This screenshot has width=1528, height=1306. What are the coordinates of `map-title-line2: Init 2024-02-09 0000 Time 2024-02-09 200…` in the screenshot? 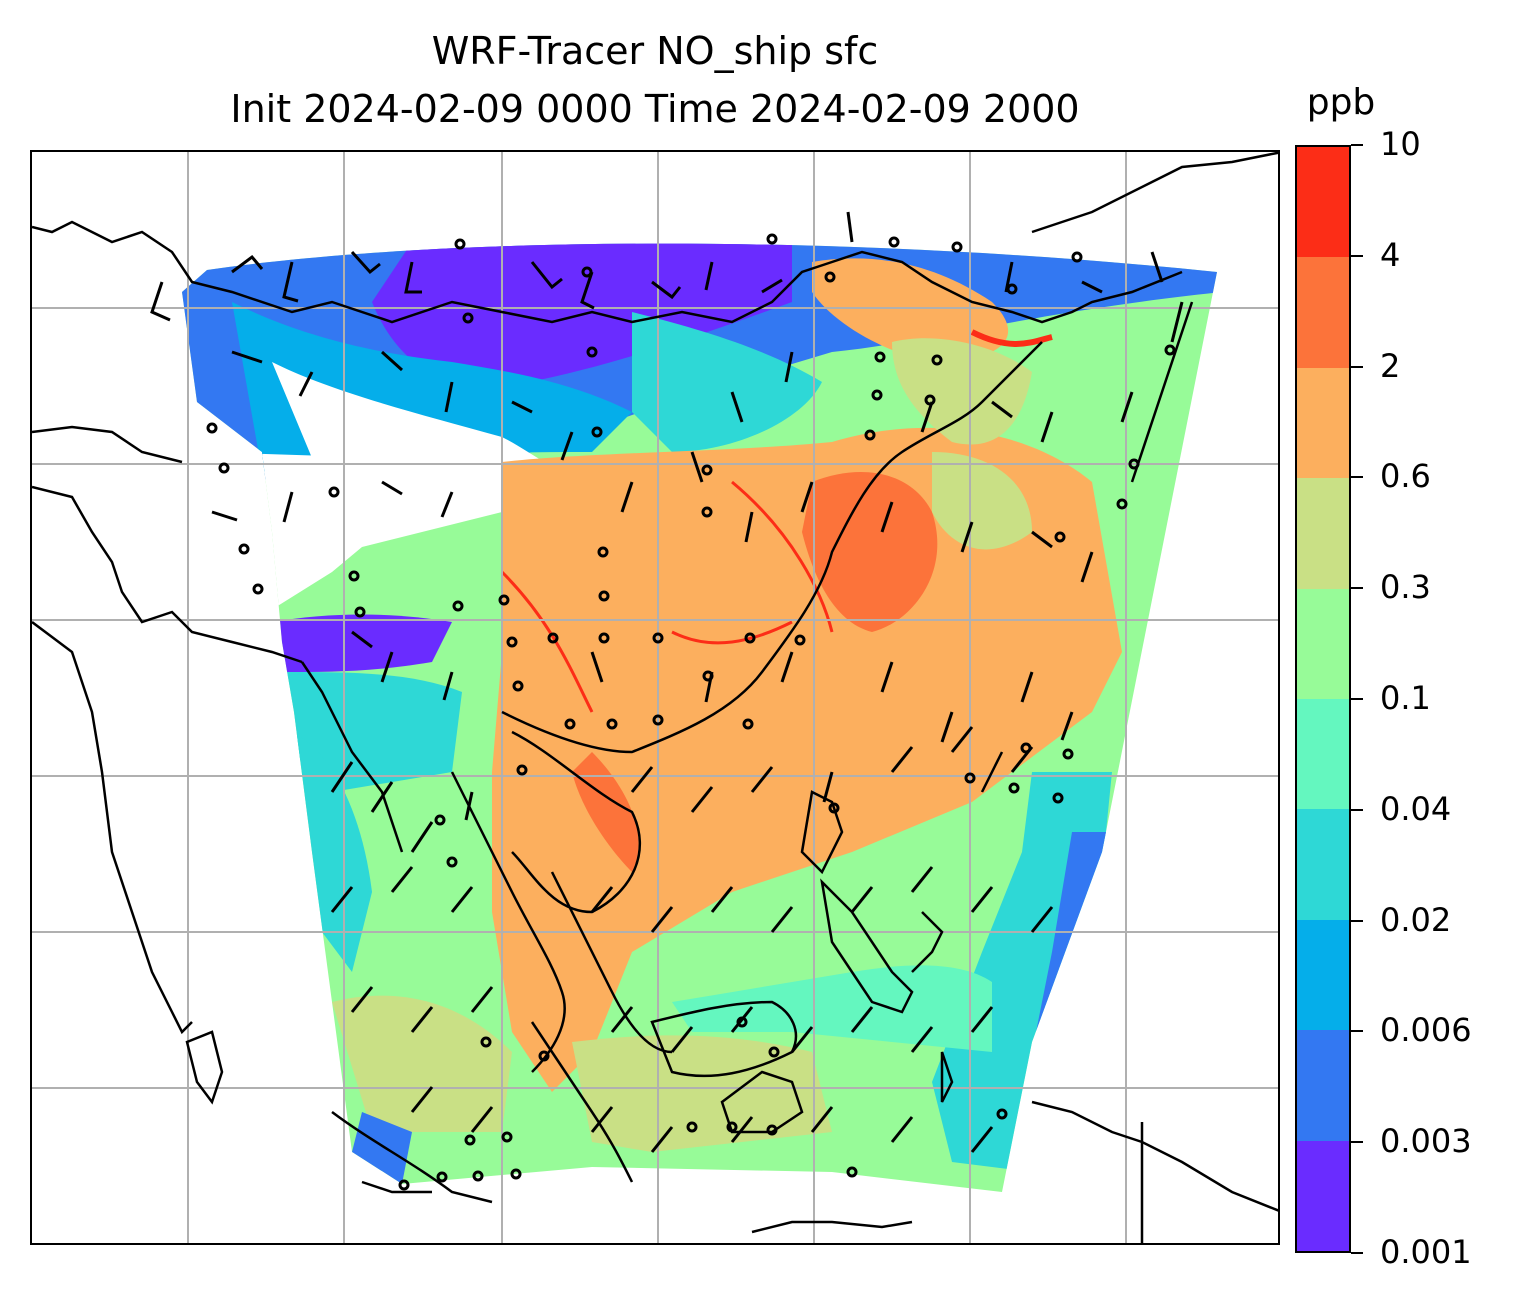 It's located at (655, 109).